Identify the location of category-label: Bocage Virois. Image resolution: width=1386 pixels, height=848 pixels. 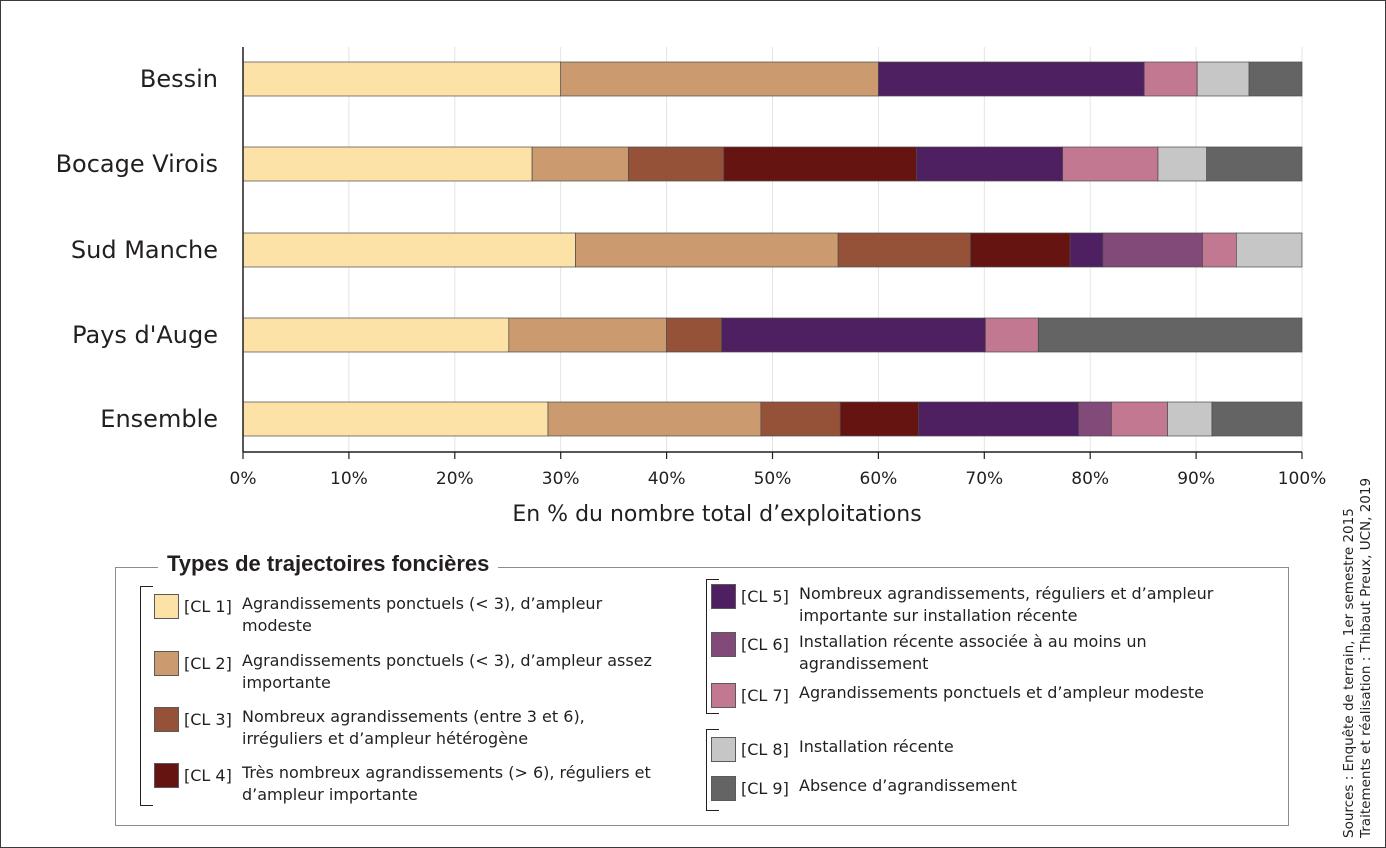
(137, 164).